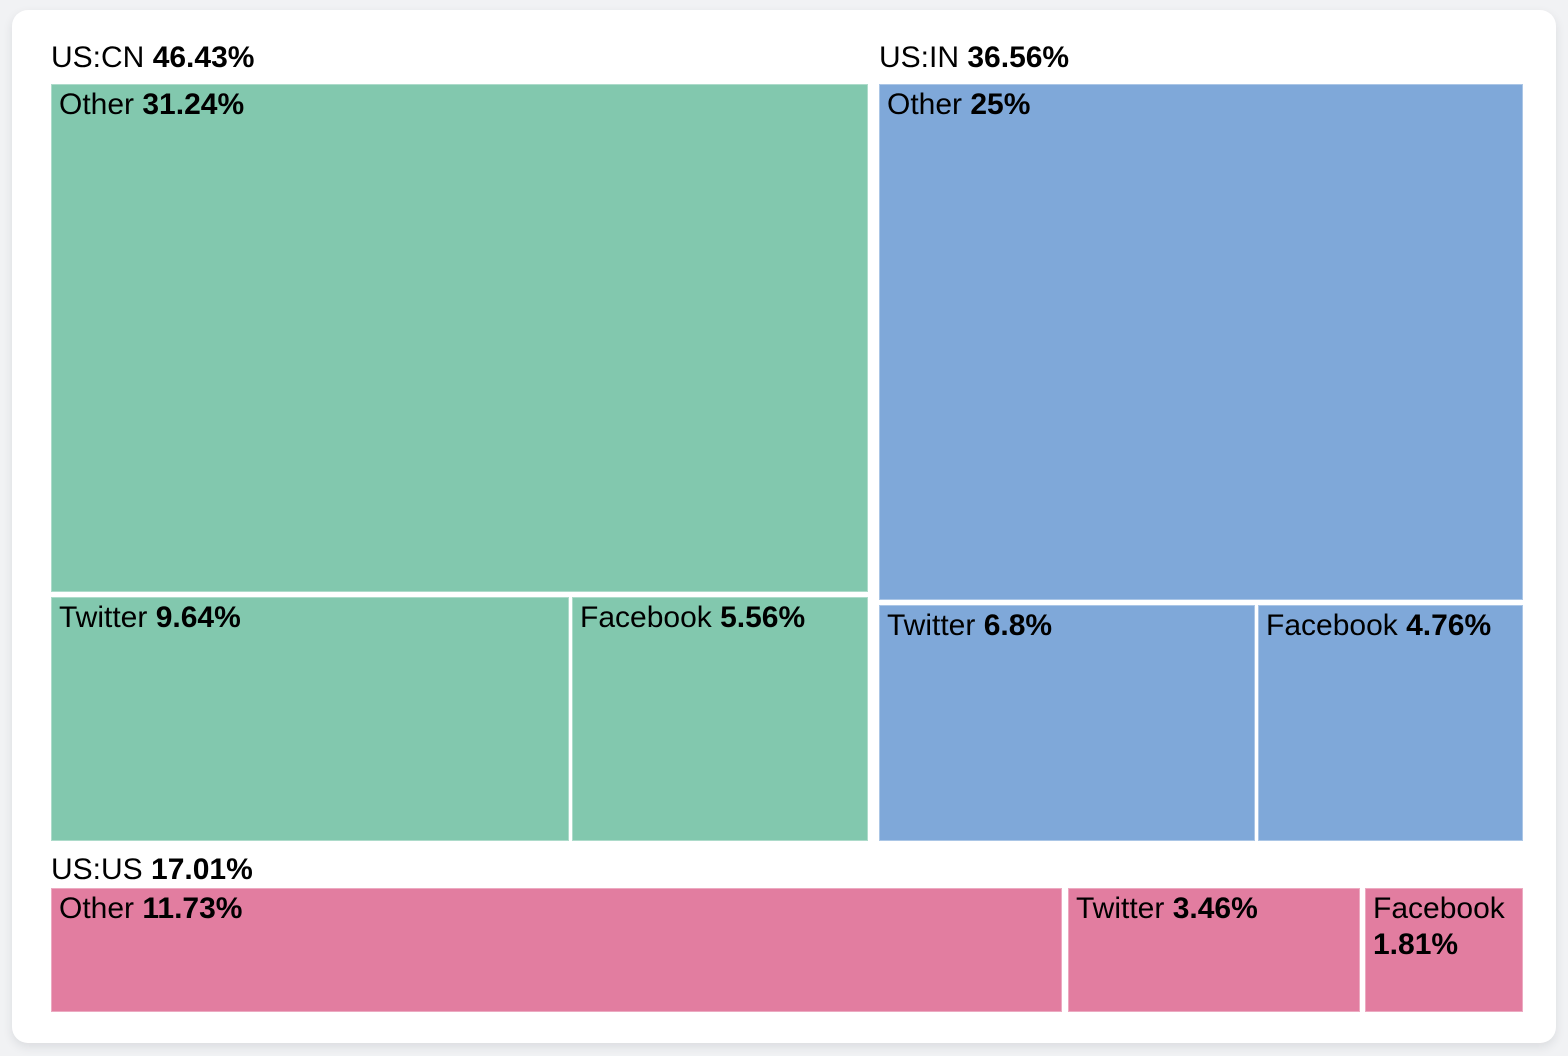 The height and width of the screenshot is (1056, 1568). What do you see at coordinates (198, 617) in the screenshot?
I see `cell-value: 9.64%` at bounding box center [198, 617].